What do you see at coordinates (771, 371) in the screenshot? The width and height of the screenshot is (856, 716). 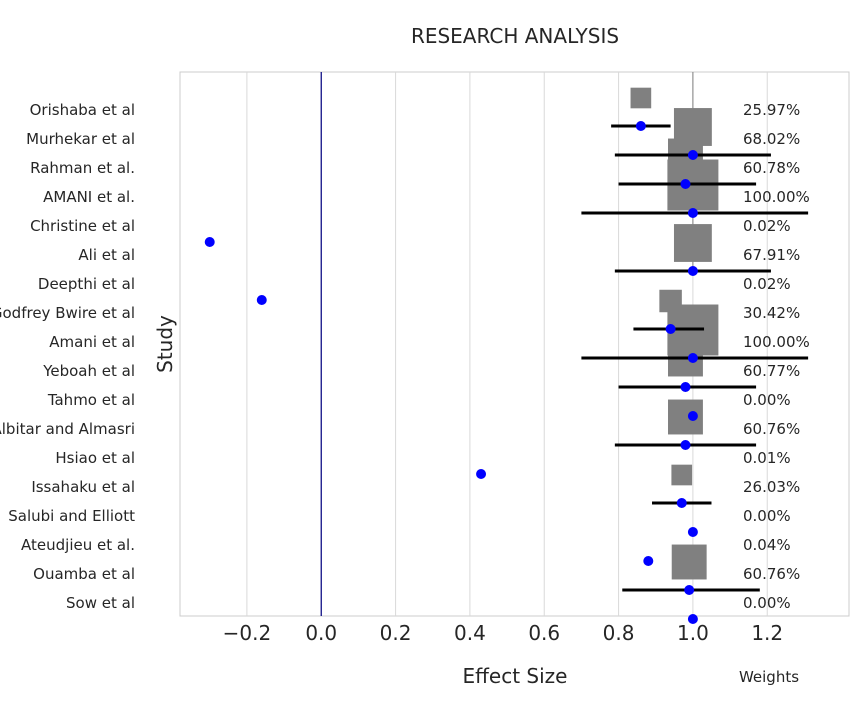 I see `weight-label: 60.77%` at bounding box center [771, 371].